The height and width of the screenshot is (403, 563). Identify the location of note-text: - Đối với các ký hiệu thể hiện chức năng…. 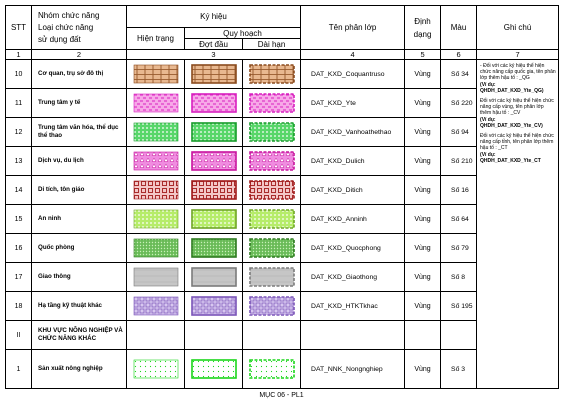
(518, 72).